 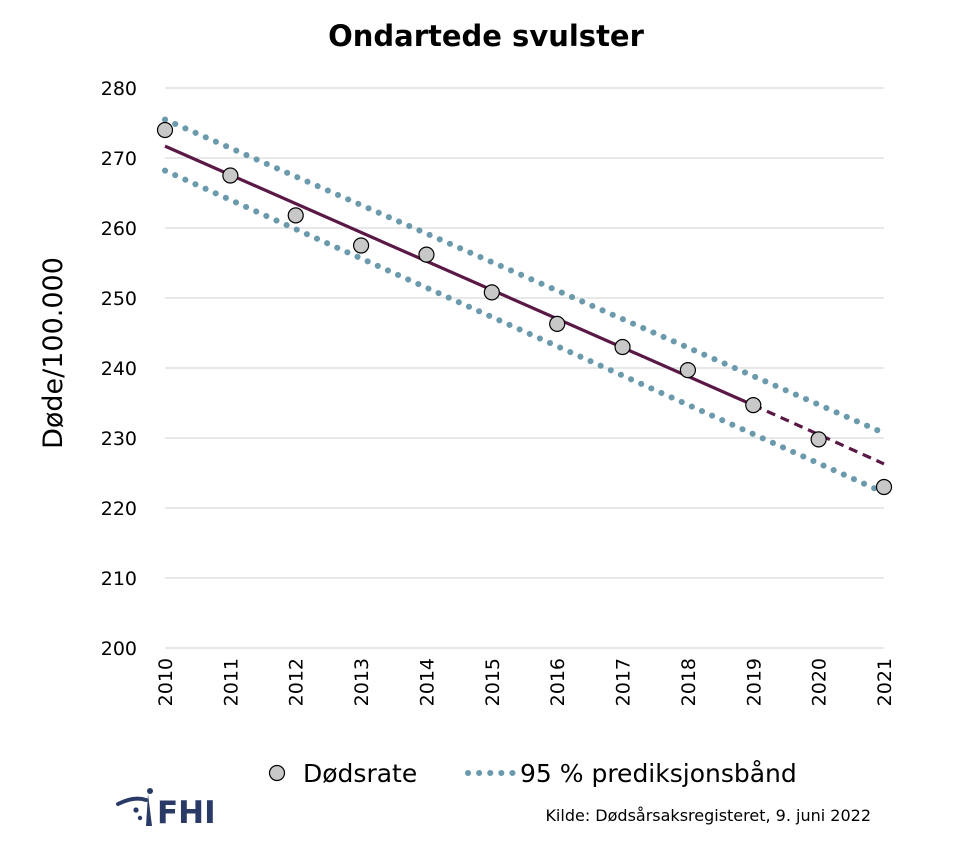 What do you see at coordinates (119, 89) in the screenshot?
I see `y-tick-label: 280` at bounding box center [119, 89].